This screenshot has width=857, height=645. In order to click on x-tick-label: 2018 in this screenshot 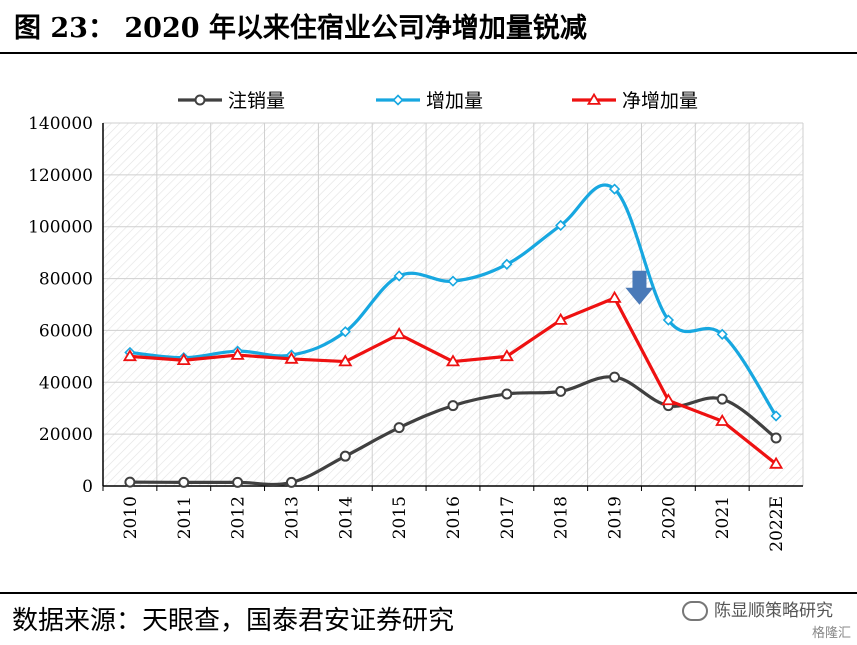, I will do `click(562, 517)`.